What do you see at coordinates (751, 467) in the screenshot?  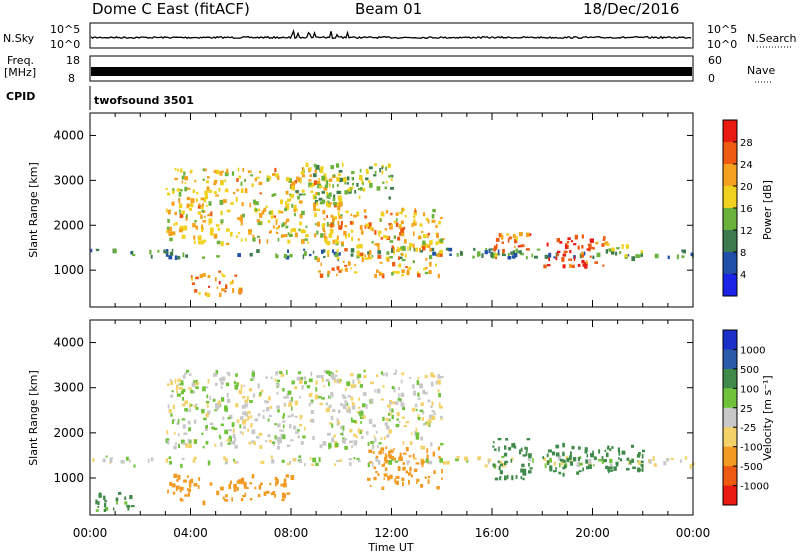 I see `colorbar-tick-label: -500` at bounding box center [751, 467].